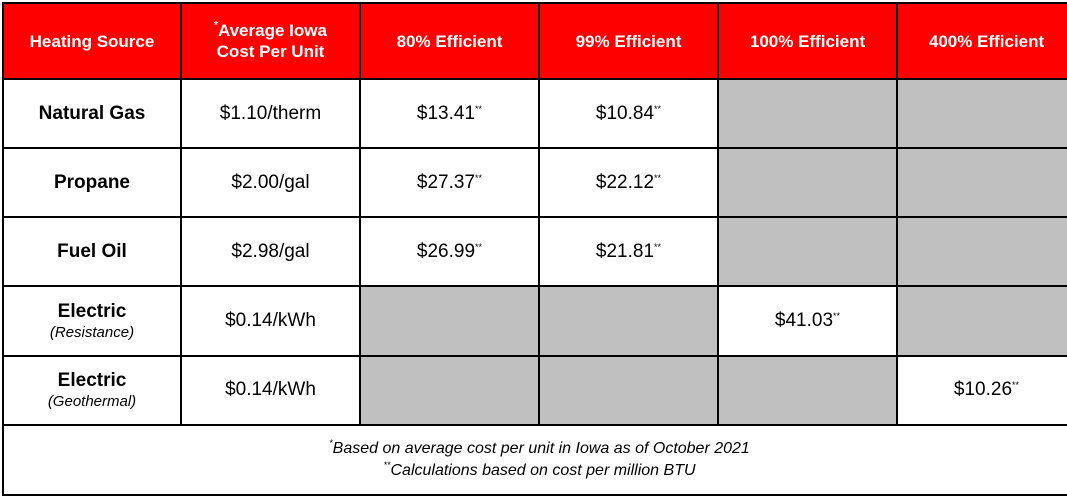 The height and width of the screenshot is (500, 1067). I want to click on cost-value: $27.37, so click(446, 182).